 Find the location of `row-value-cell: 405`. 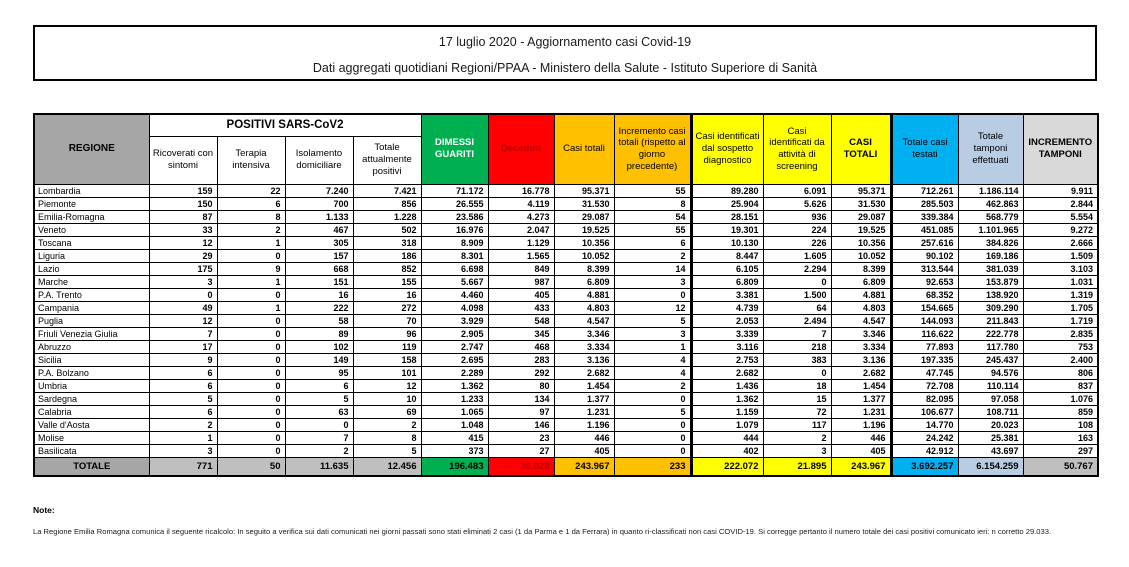

row-value-cell: 405 is located at coordinates (521, 294).